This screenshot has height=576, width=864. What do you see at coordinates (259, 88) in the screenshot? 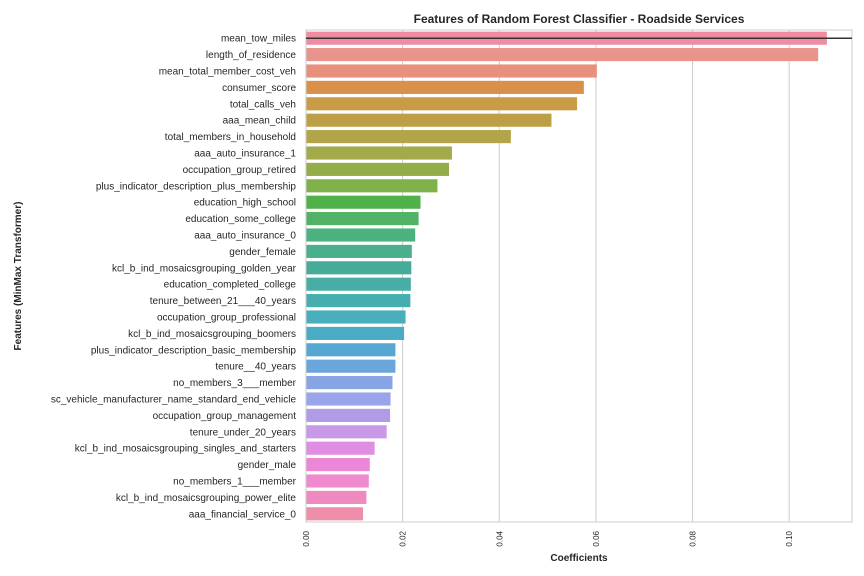
I see `y-tick-label: consumer_score` at bounding box center [259, 88].